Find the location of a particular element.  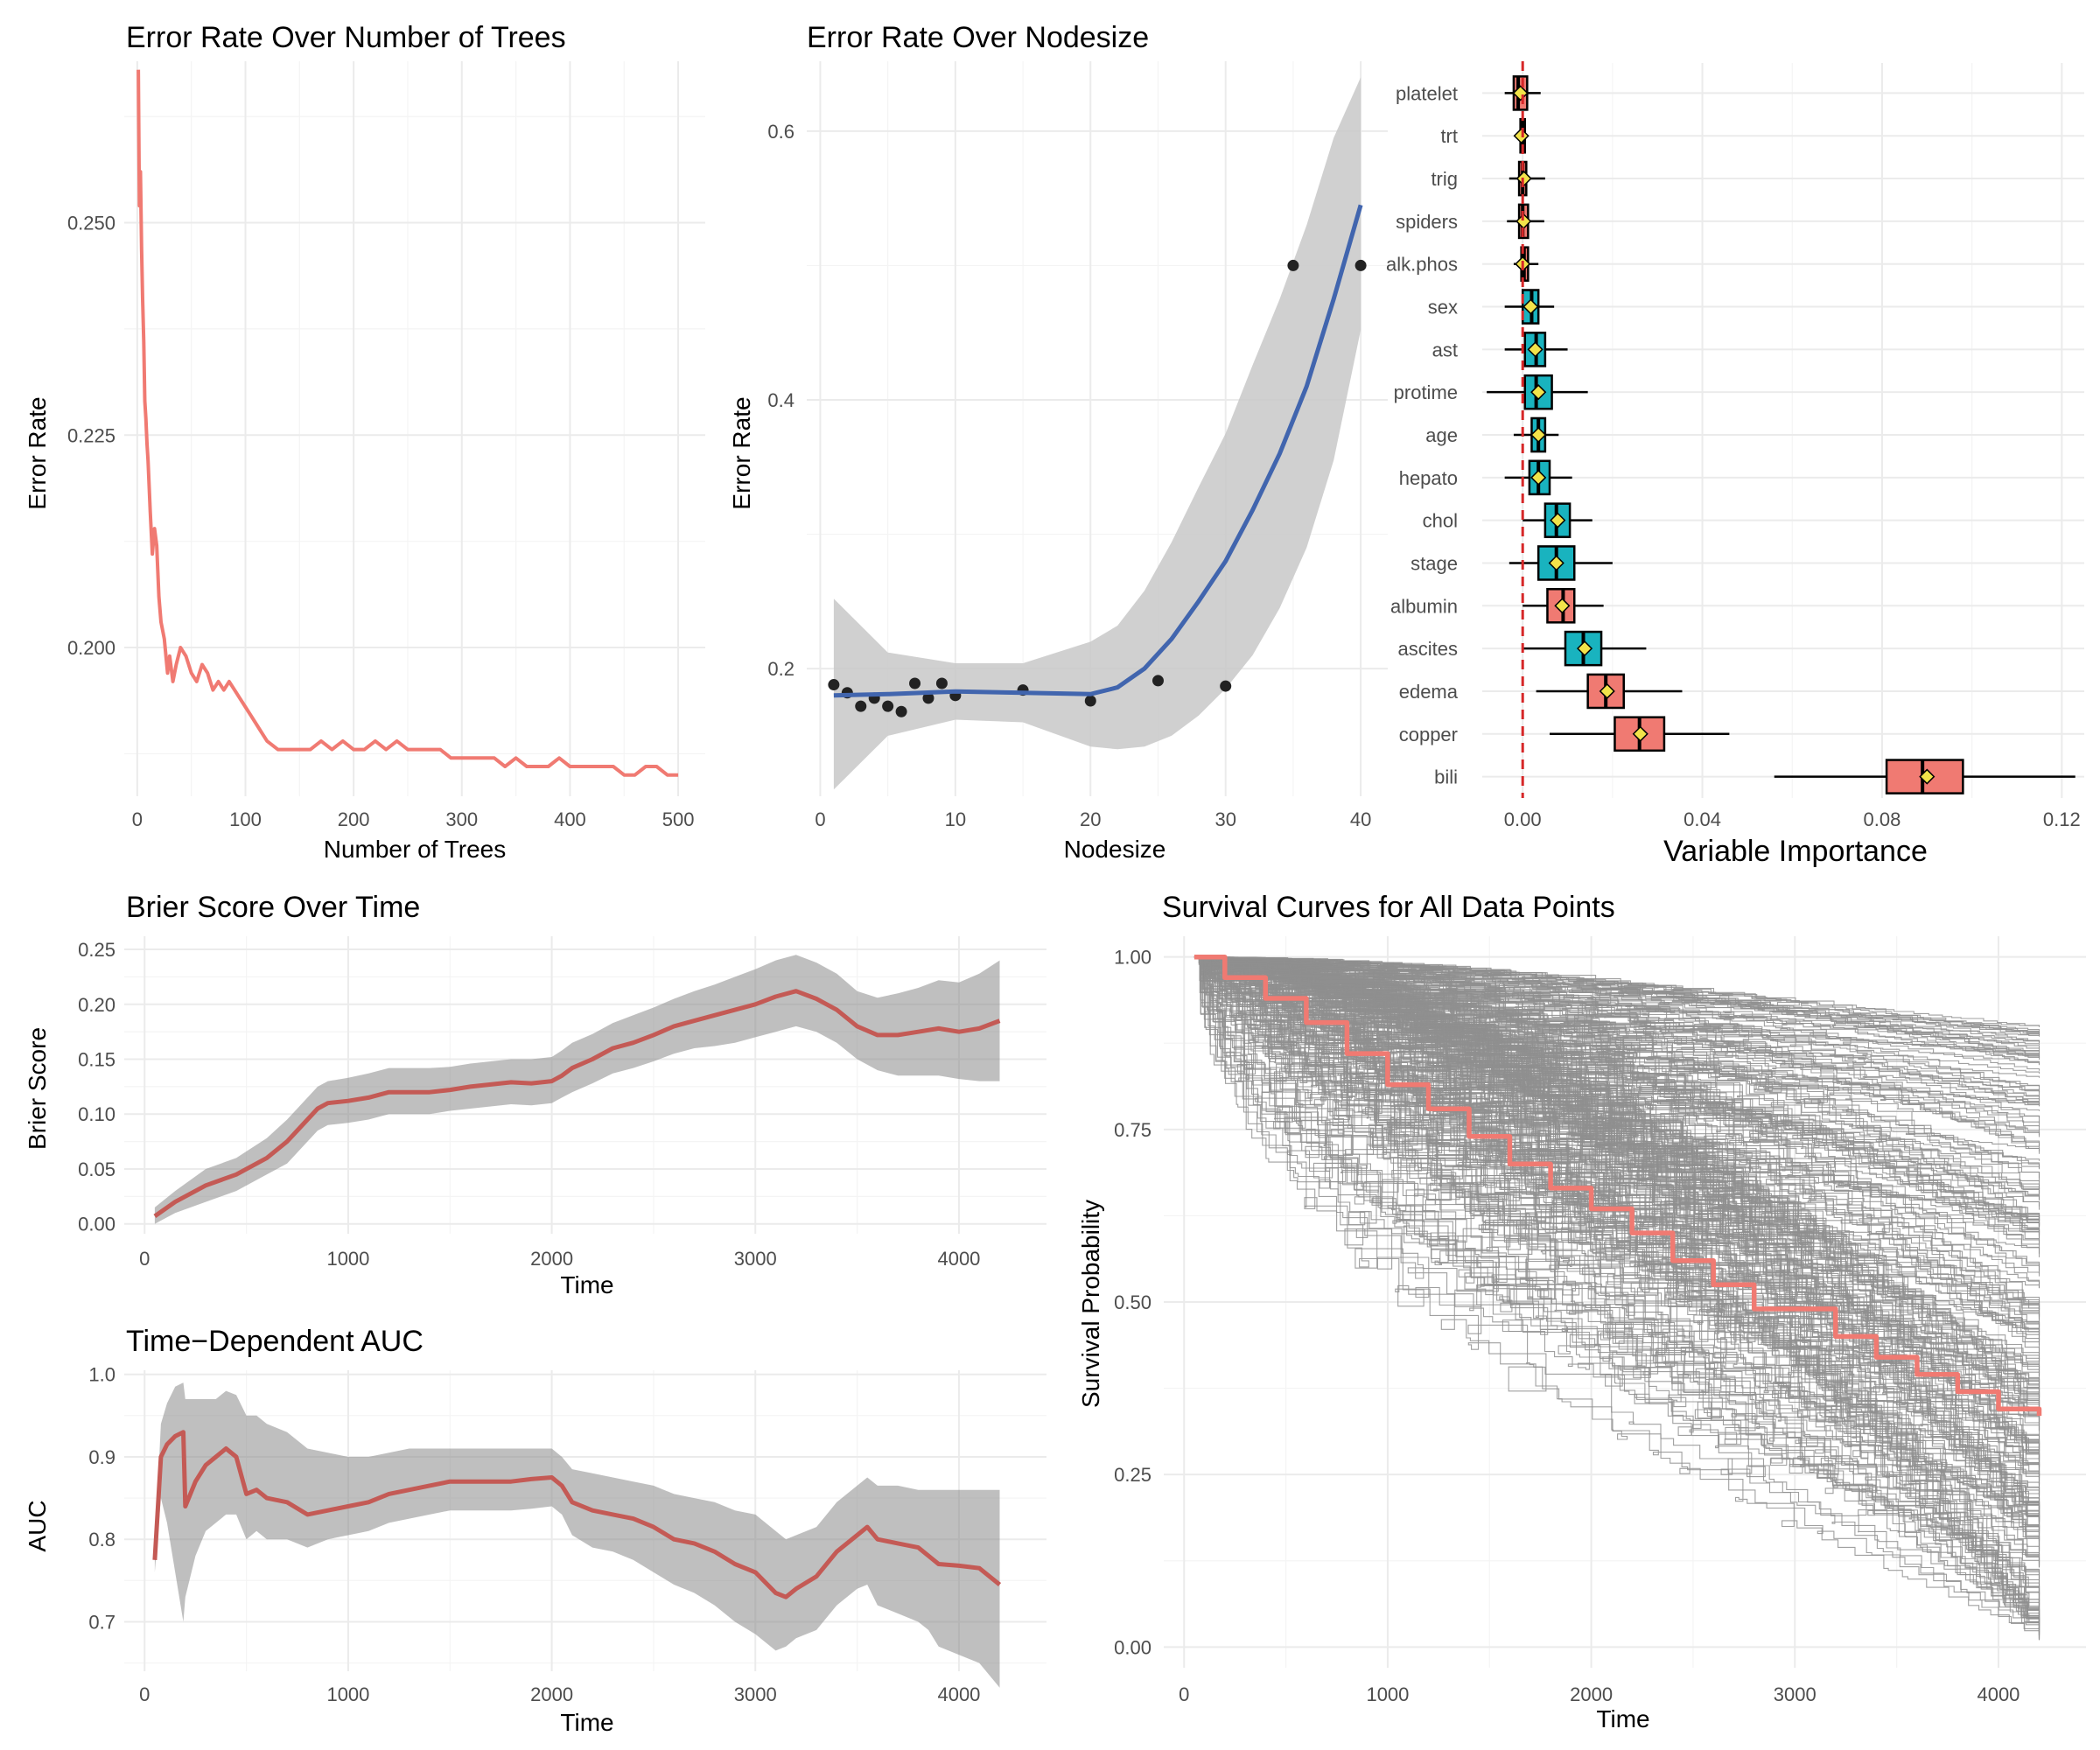

x-tick-label: 2000 is located at coordinates (1591, 1694).